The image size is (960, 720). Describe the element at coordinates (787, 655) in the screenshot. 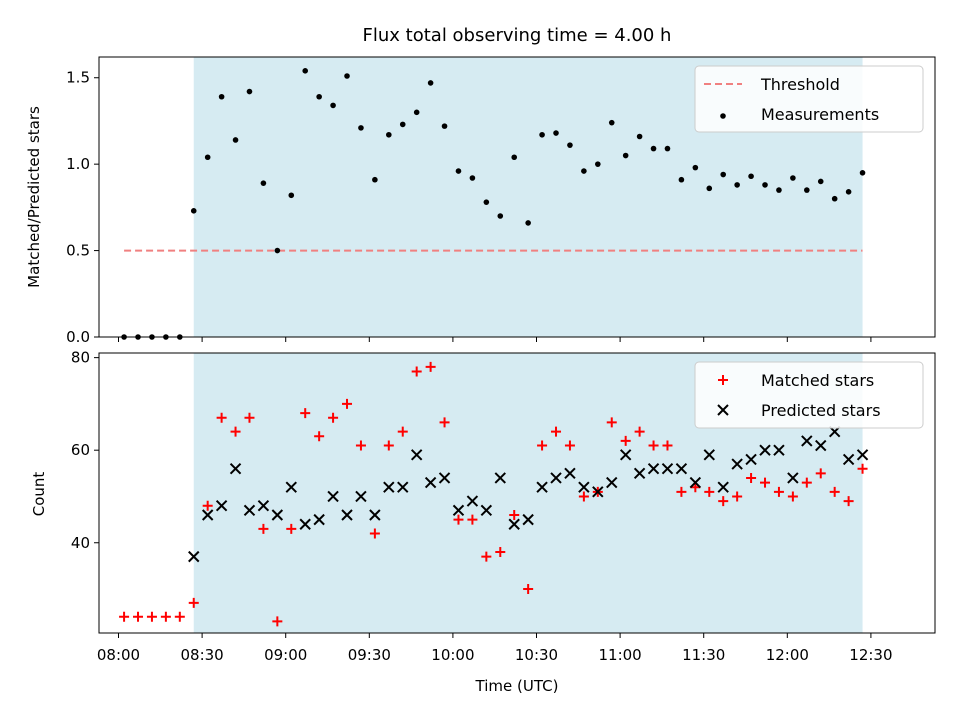

I see `x-tick-label: 12:00` at that location.